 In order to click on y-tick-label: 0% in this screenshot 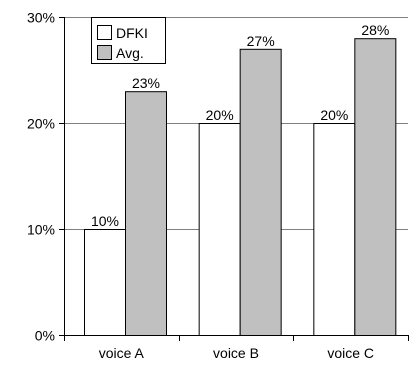, I will do `click(45, 336)`.